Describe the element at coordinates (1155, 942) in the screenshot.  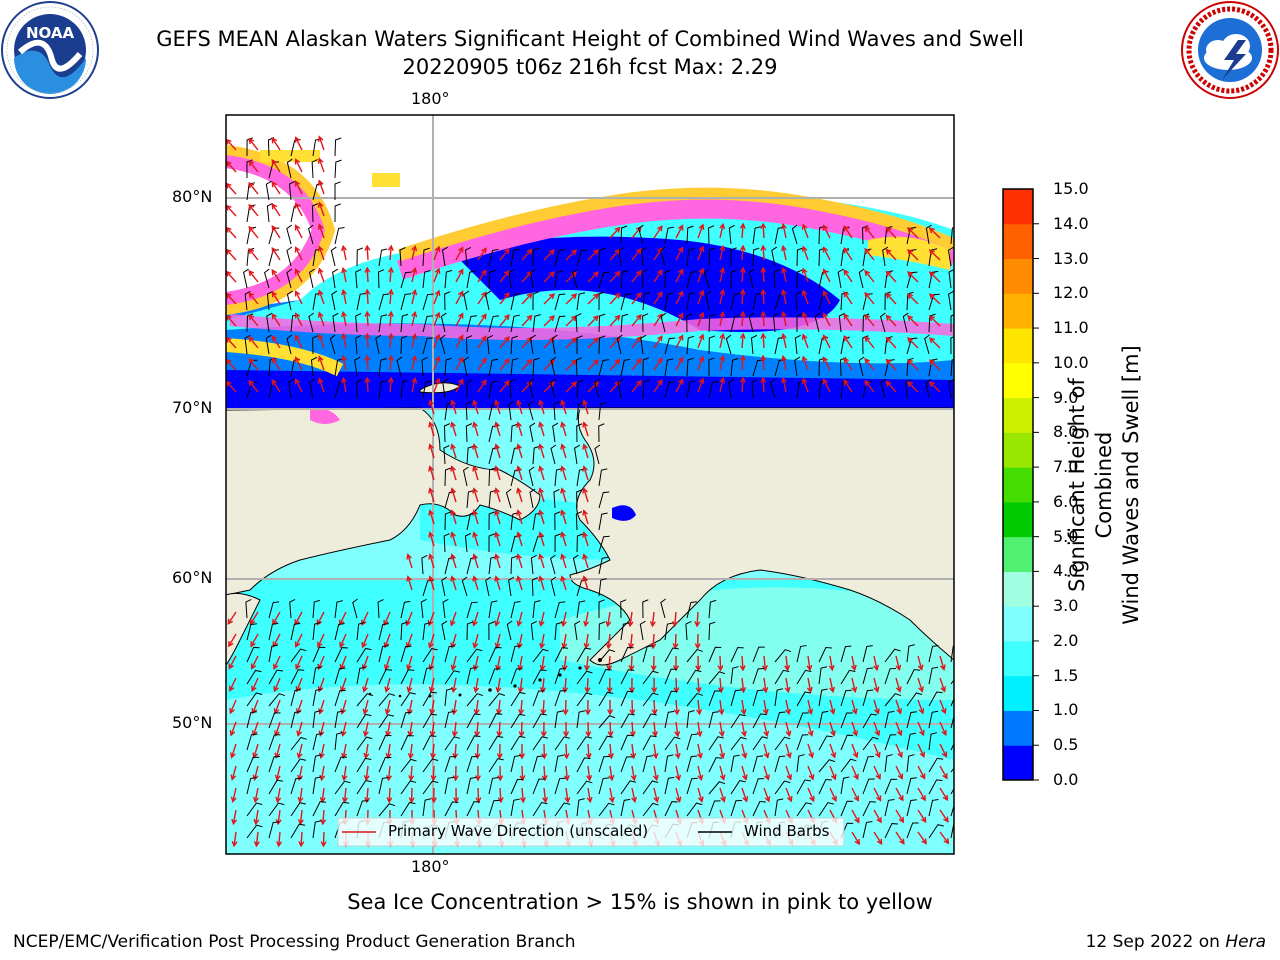
I see `footer-date-text: 12 Sep 2022 on` at that location.